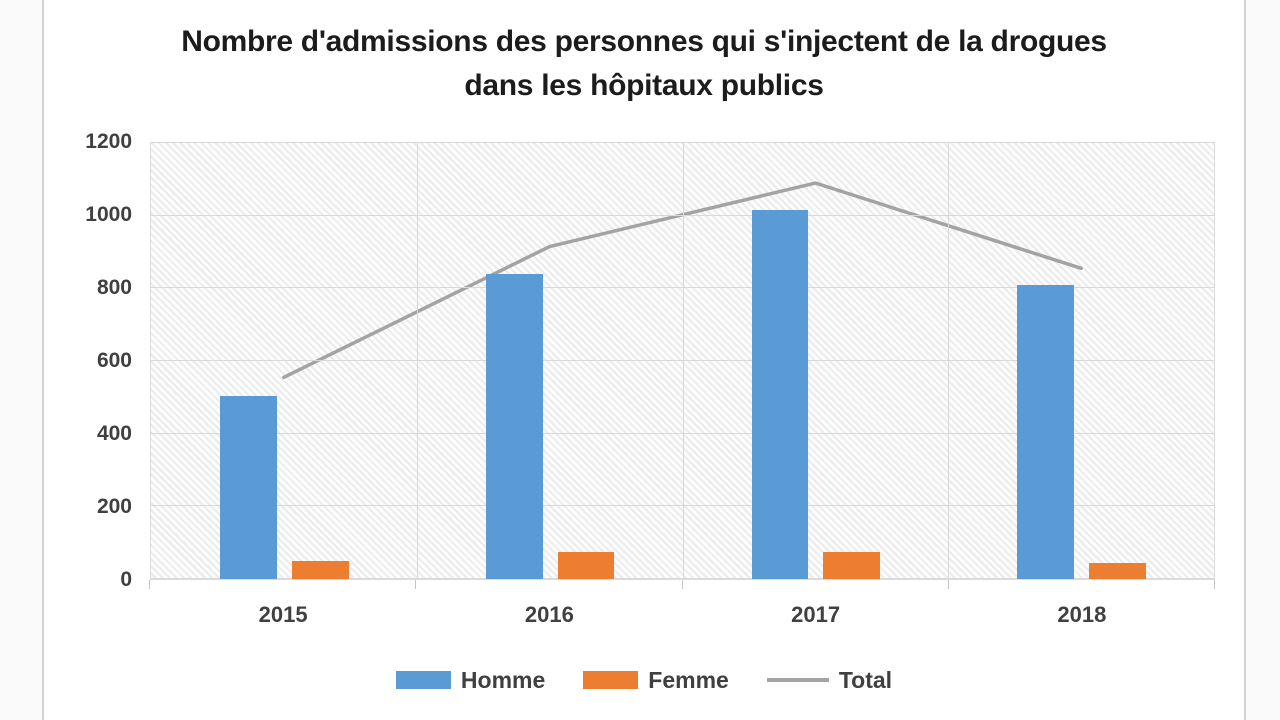  What do you see at coordinates (1081, 361) in the screenshot?
I see `category-2018` at bounding box center [1081, 361].